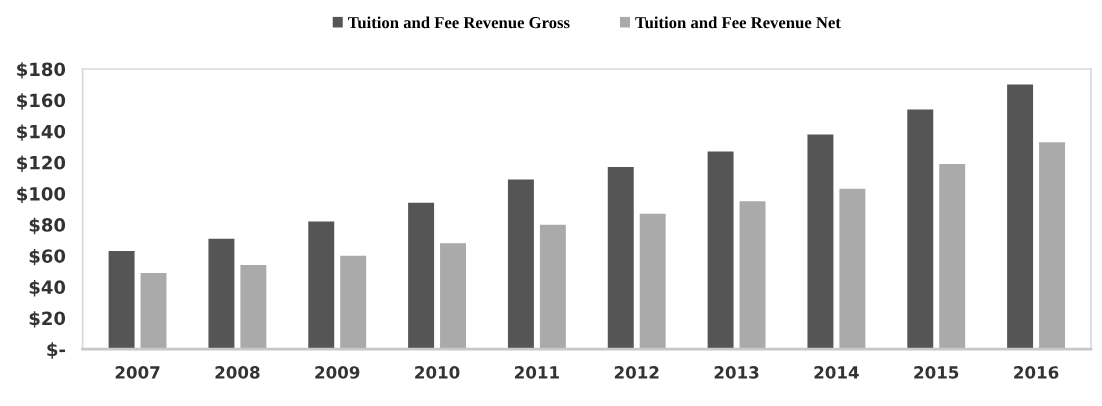 This screenshot has width=1102, height=406. What do you see at coordinates (47, 226) in the screenshot?
I see `y-tick-label: $80` at bounding box center [47, 226].